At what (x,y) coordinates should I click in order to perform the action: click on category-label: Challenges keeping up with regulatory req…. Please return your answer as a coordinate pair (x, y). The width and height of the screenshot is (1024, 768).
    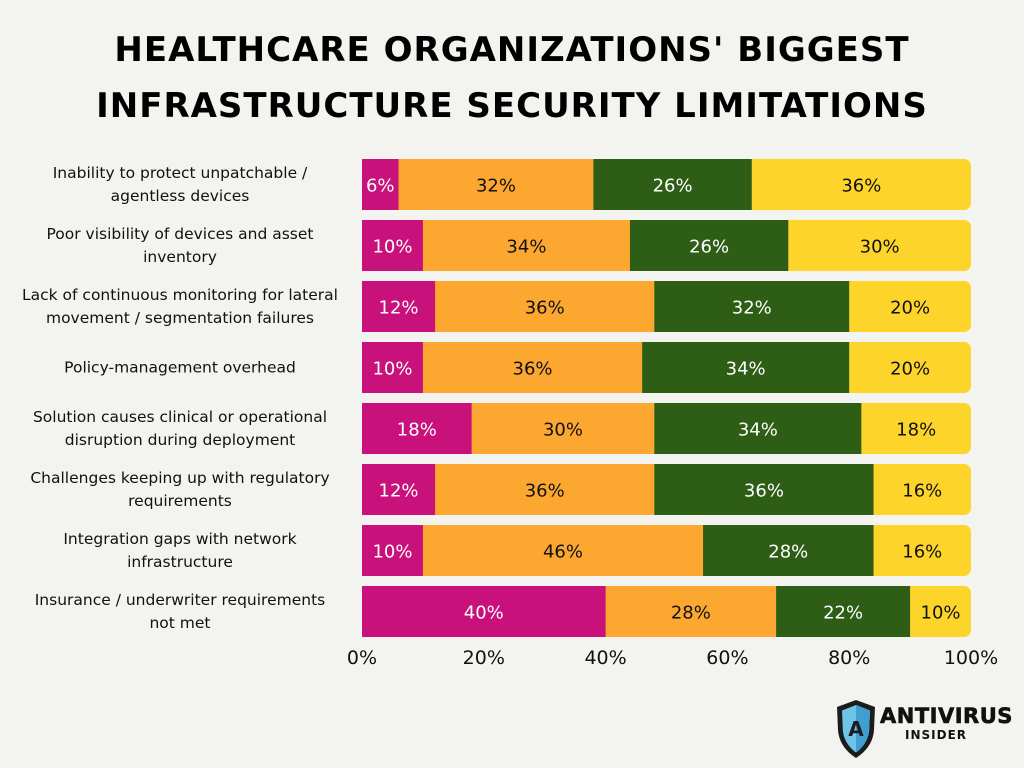
    Looking at the image, I should click on (179, 489).